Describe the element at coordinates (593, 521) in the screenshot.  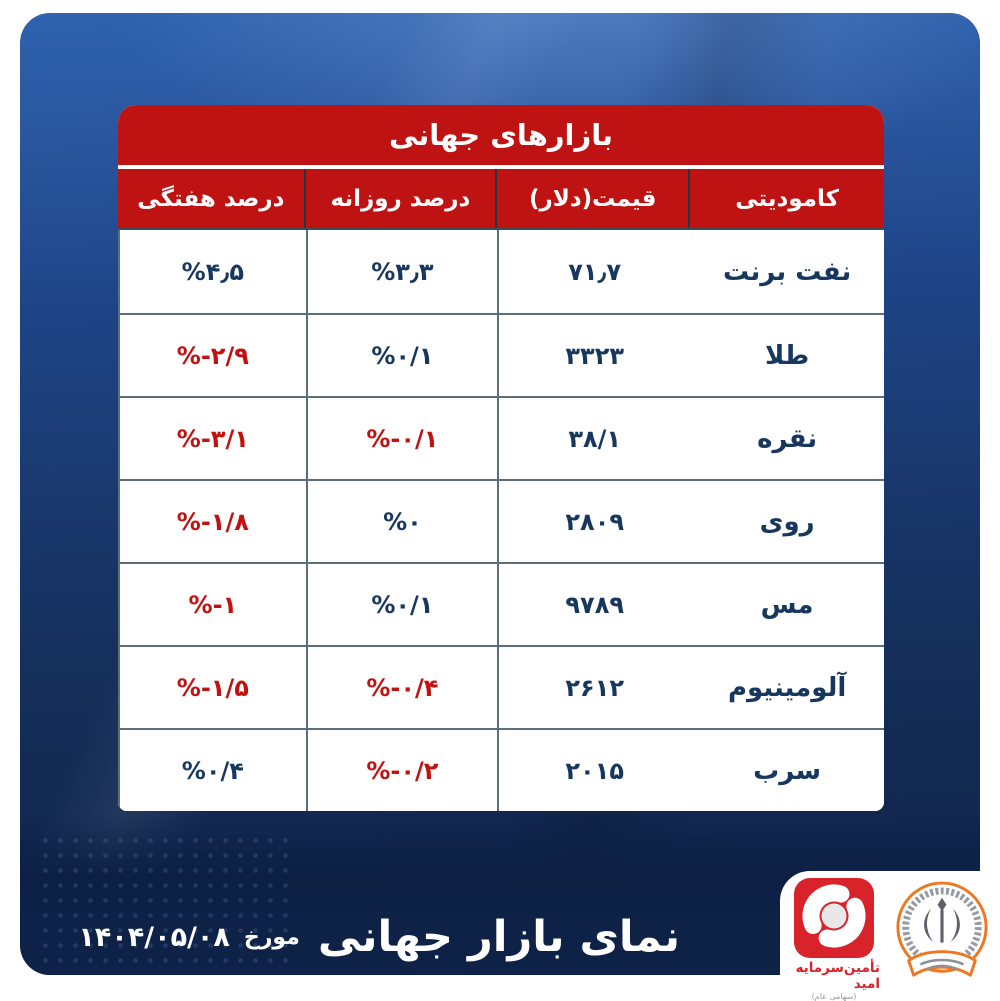
I see `price-cell: ۲۸۰۹` at that location.